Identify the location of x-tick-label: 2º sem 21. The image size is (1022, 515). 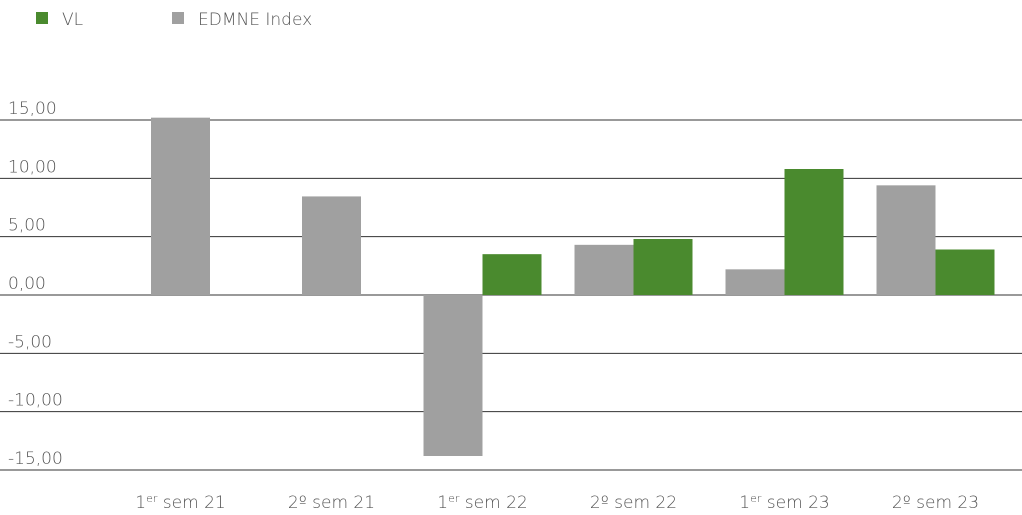
(331, 503).